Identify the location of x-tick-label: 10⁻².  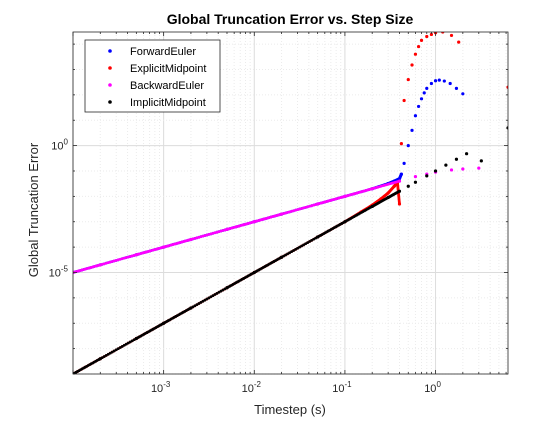
(252, 387).